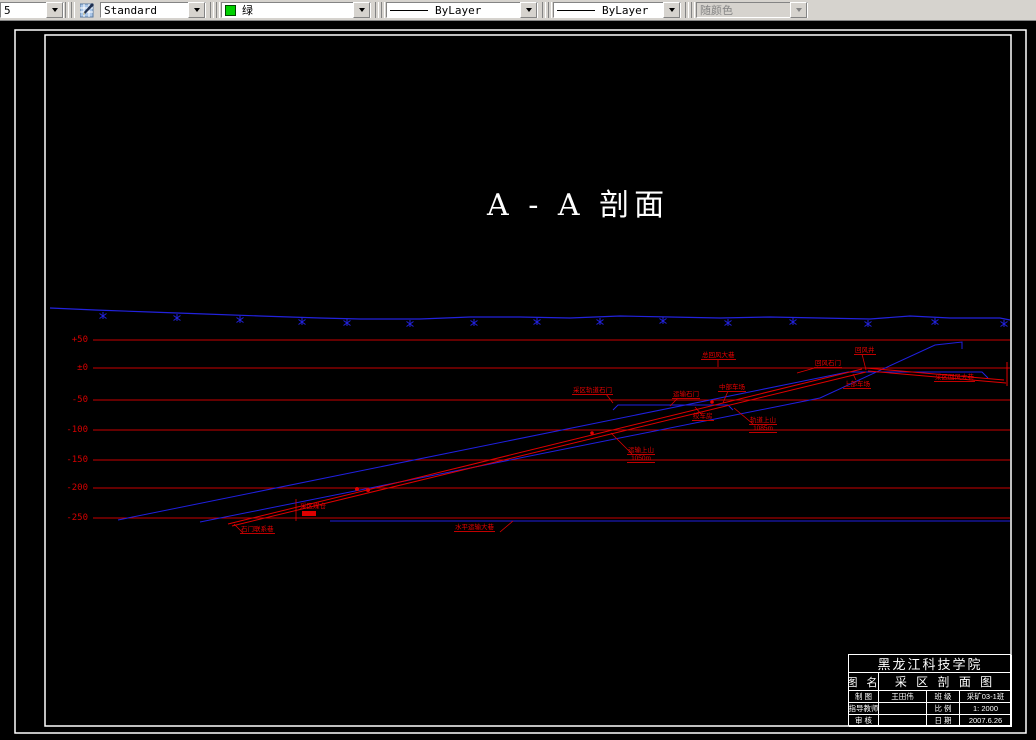  Describe the element at coordinates (986, 721) in the screenshot. I see `title-block-value: 2007.6.26` at that location.